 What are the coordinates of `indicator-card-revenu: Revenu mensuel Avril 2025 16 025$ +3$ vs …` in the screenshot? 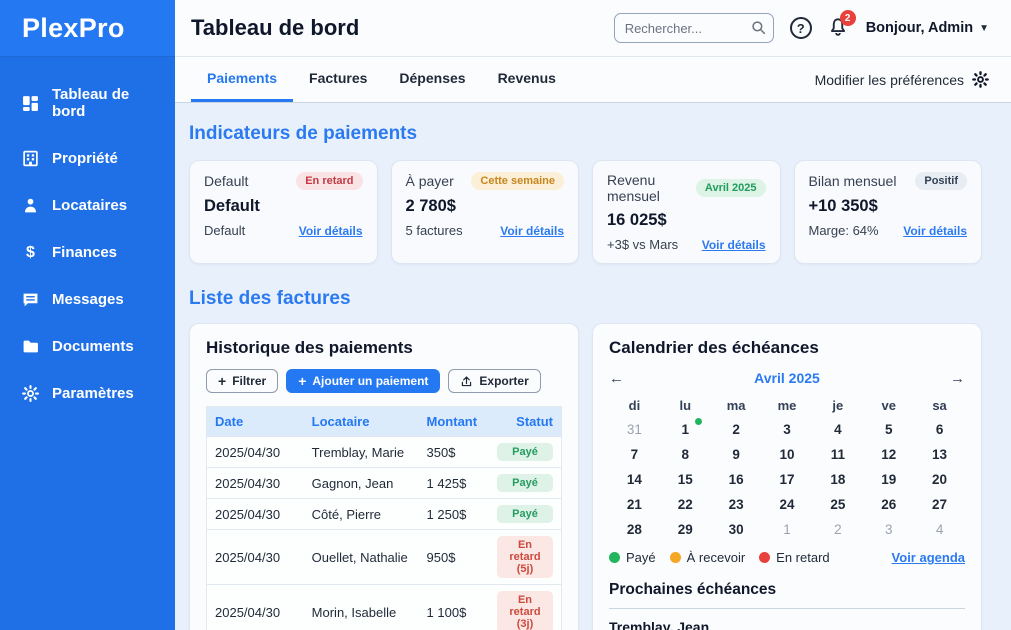 It's located at (686, 212).